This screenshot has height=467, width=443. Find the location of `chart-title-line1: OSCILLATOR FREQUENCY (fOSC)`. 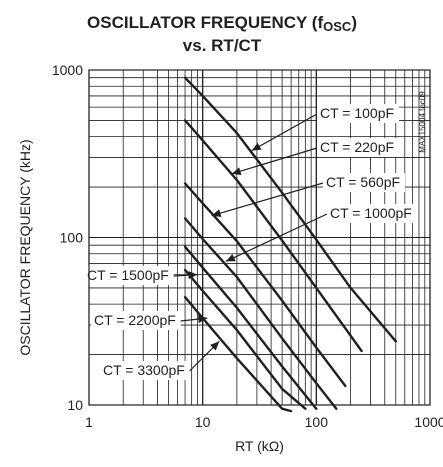

chart-title-line1: OSCILLATOR FREQUENCY (fOSC) is located at coordinates (222, 23).